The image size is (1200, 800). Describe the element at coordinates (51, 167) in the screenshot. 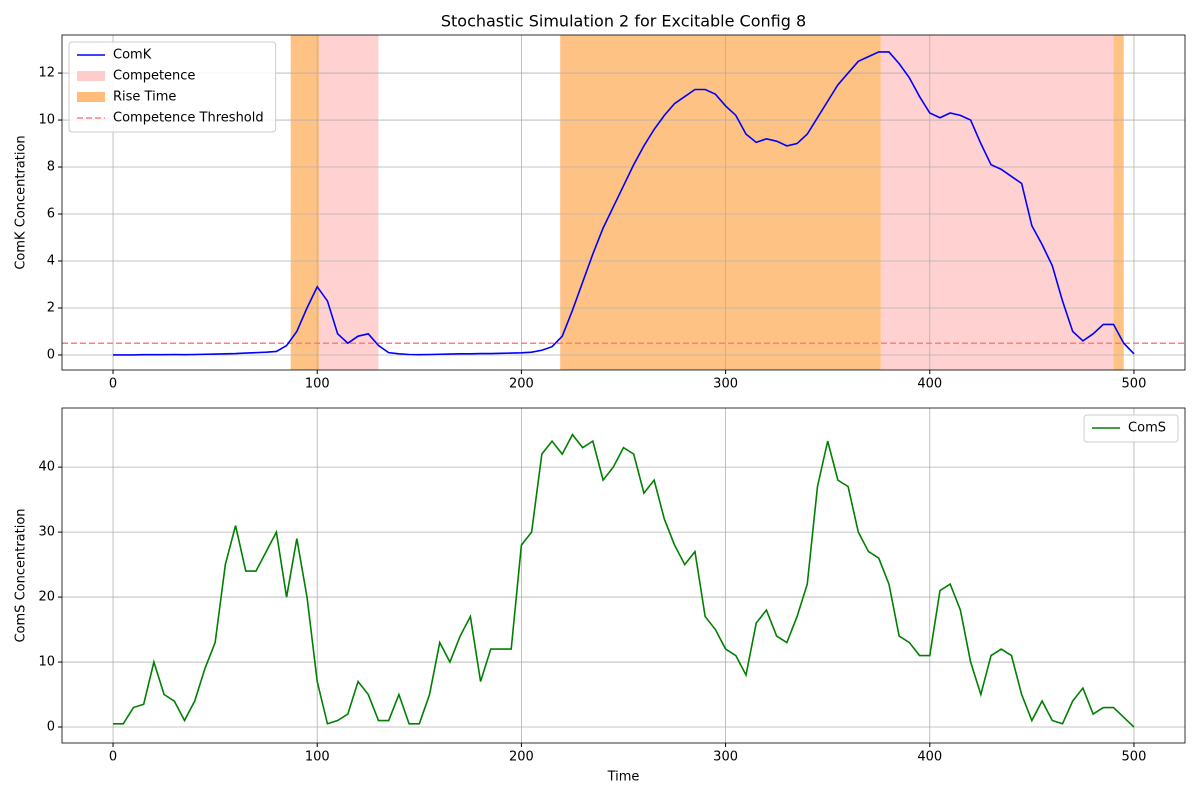

I see `y-tick-label: 8` at that location.